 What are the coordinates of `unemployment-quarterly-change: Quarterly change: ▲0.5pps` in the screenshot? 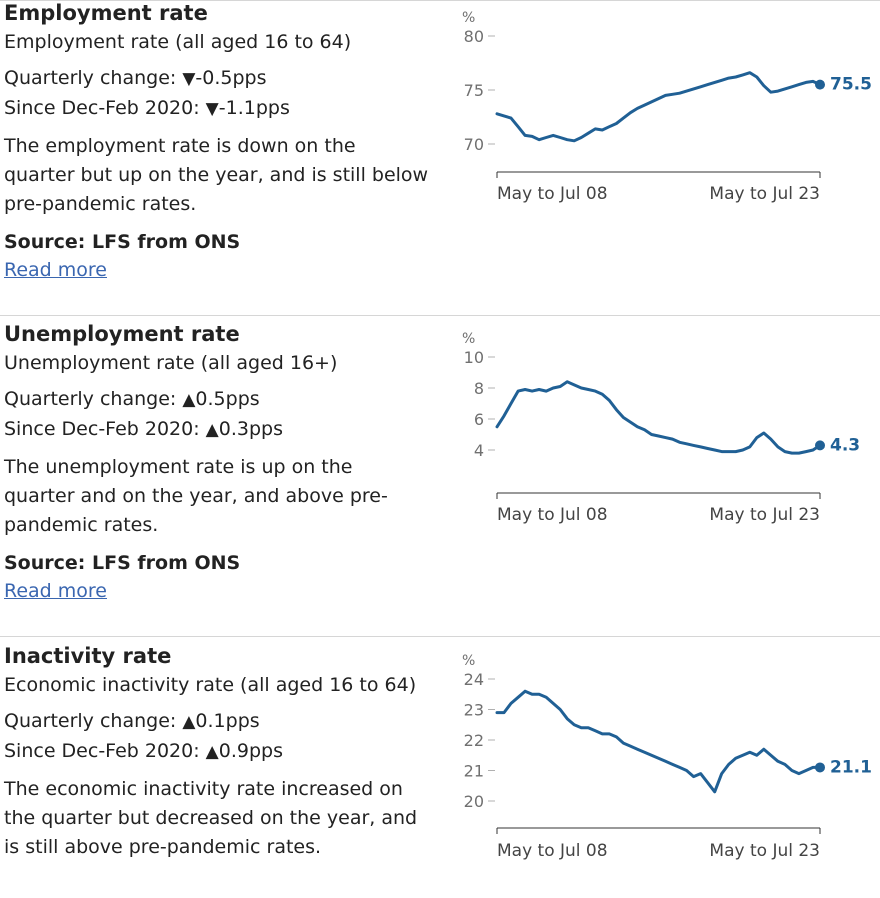 It's located at (216, 400).